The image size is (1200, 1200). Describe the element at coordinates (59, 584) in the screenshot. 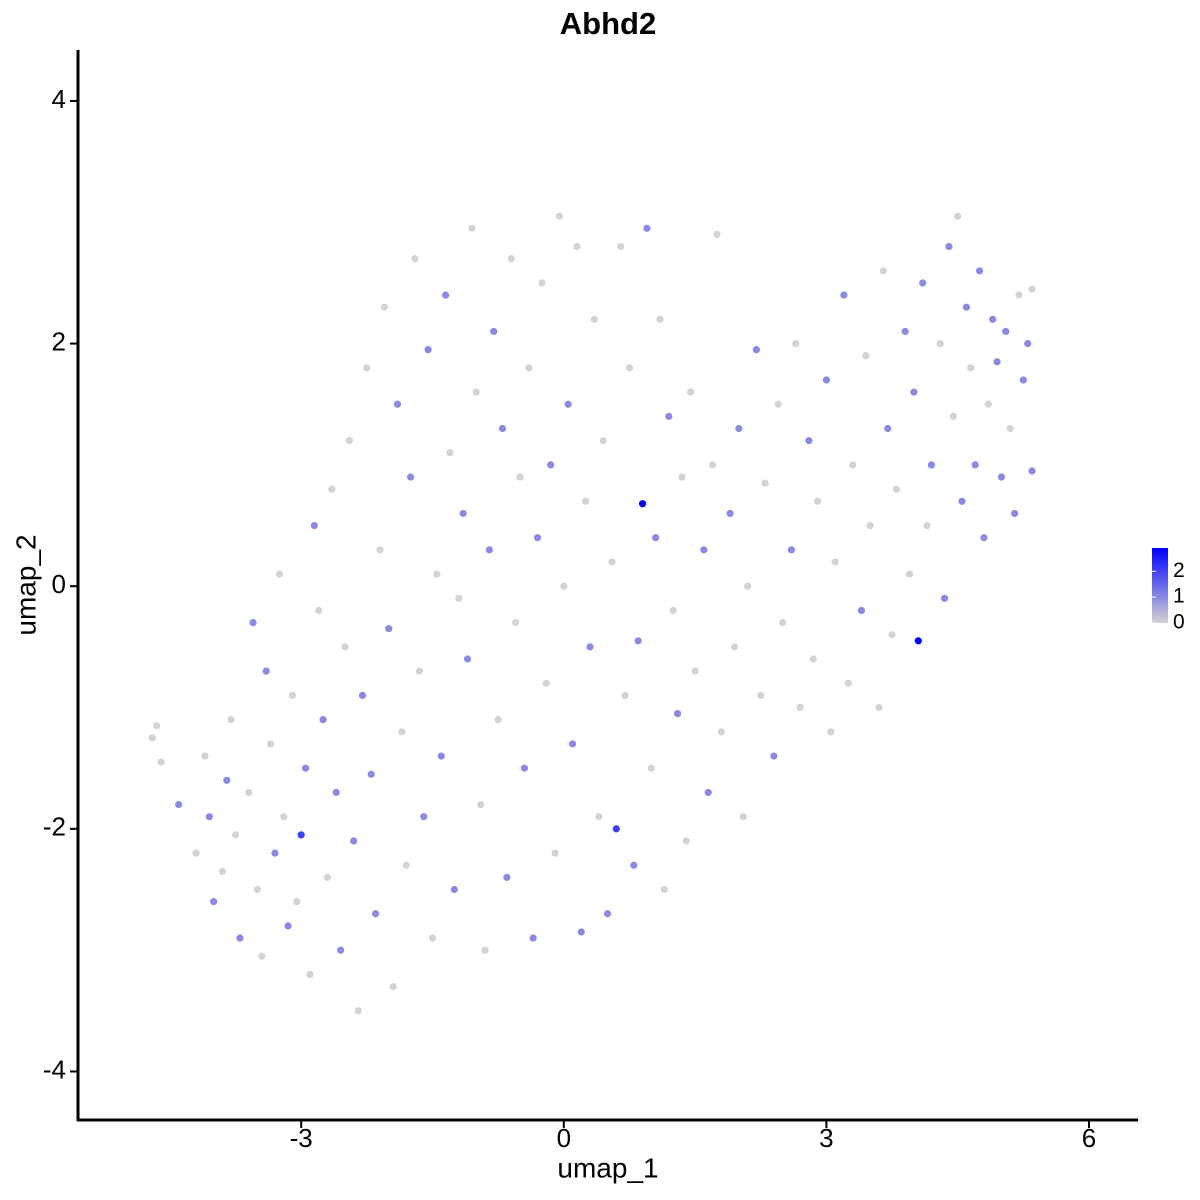

I see `y-tick-label: 0` at that location.